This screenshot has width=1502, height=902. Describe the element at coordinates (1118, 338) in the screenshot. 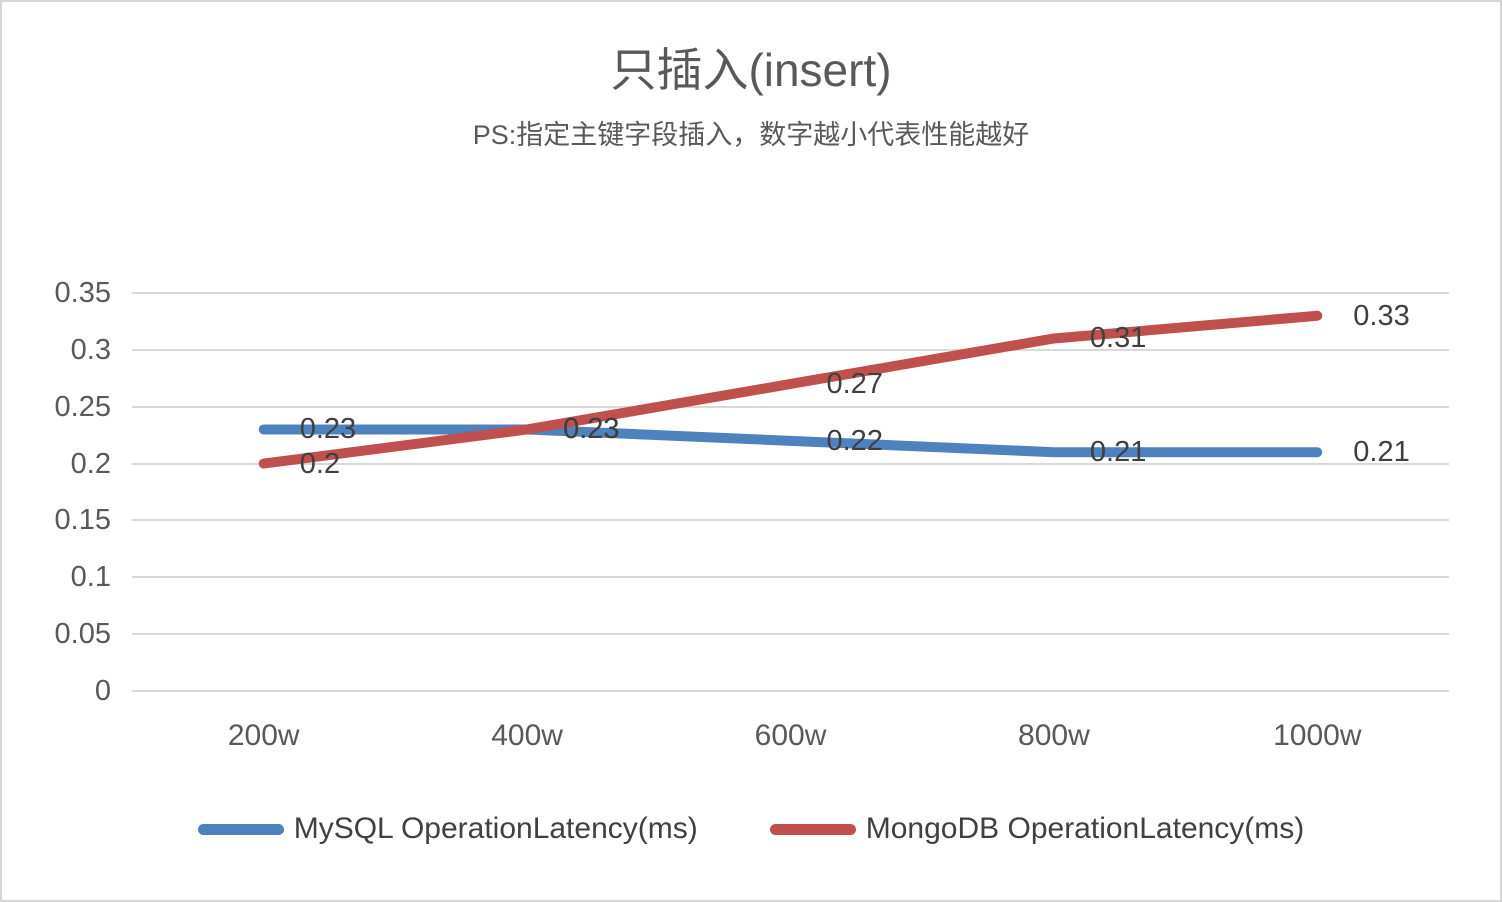

I see `data-label: 0.31` at that location.